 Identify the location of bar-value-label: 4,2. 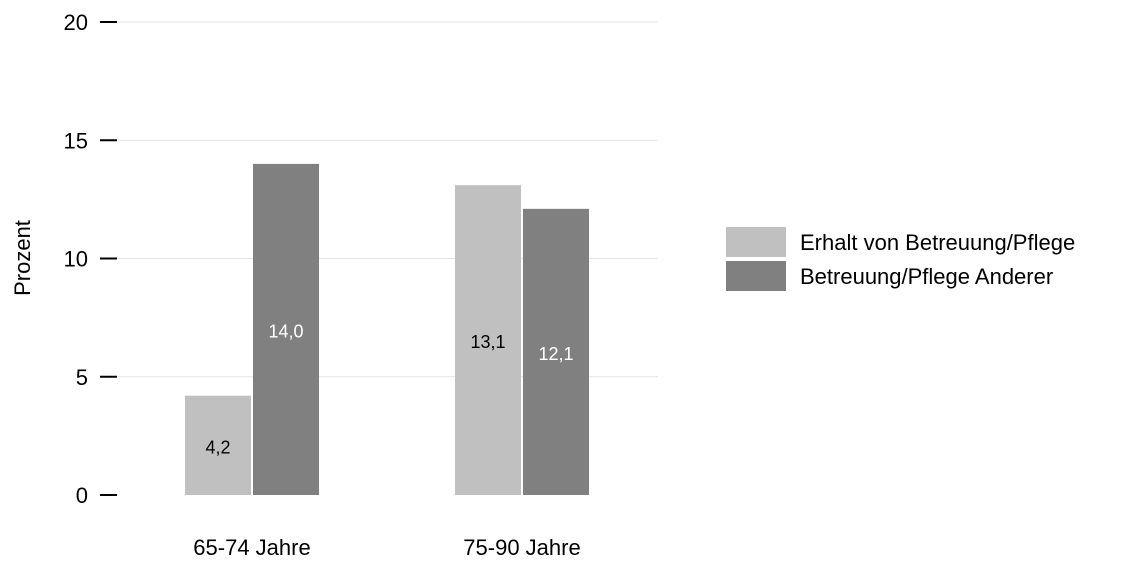
(217, 447).